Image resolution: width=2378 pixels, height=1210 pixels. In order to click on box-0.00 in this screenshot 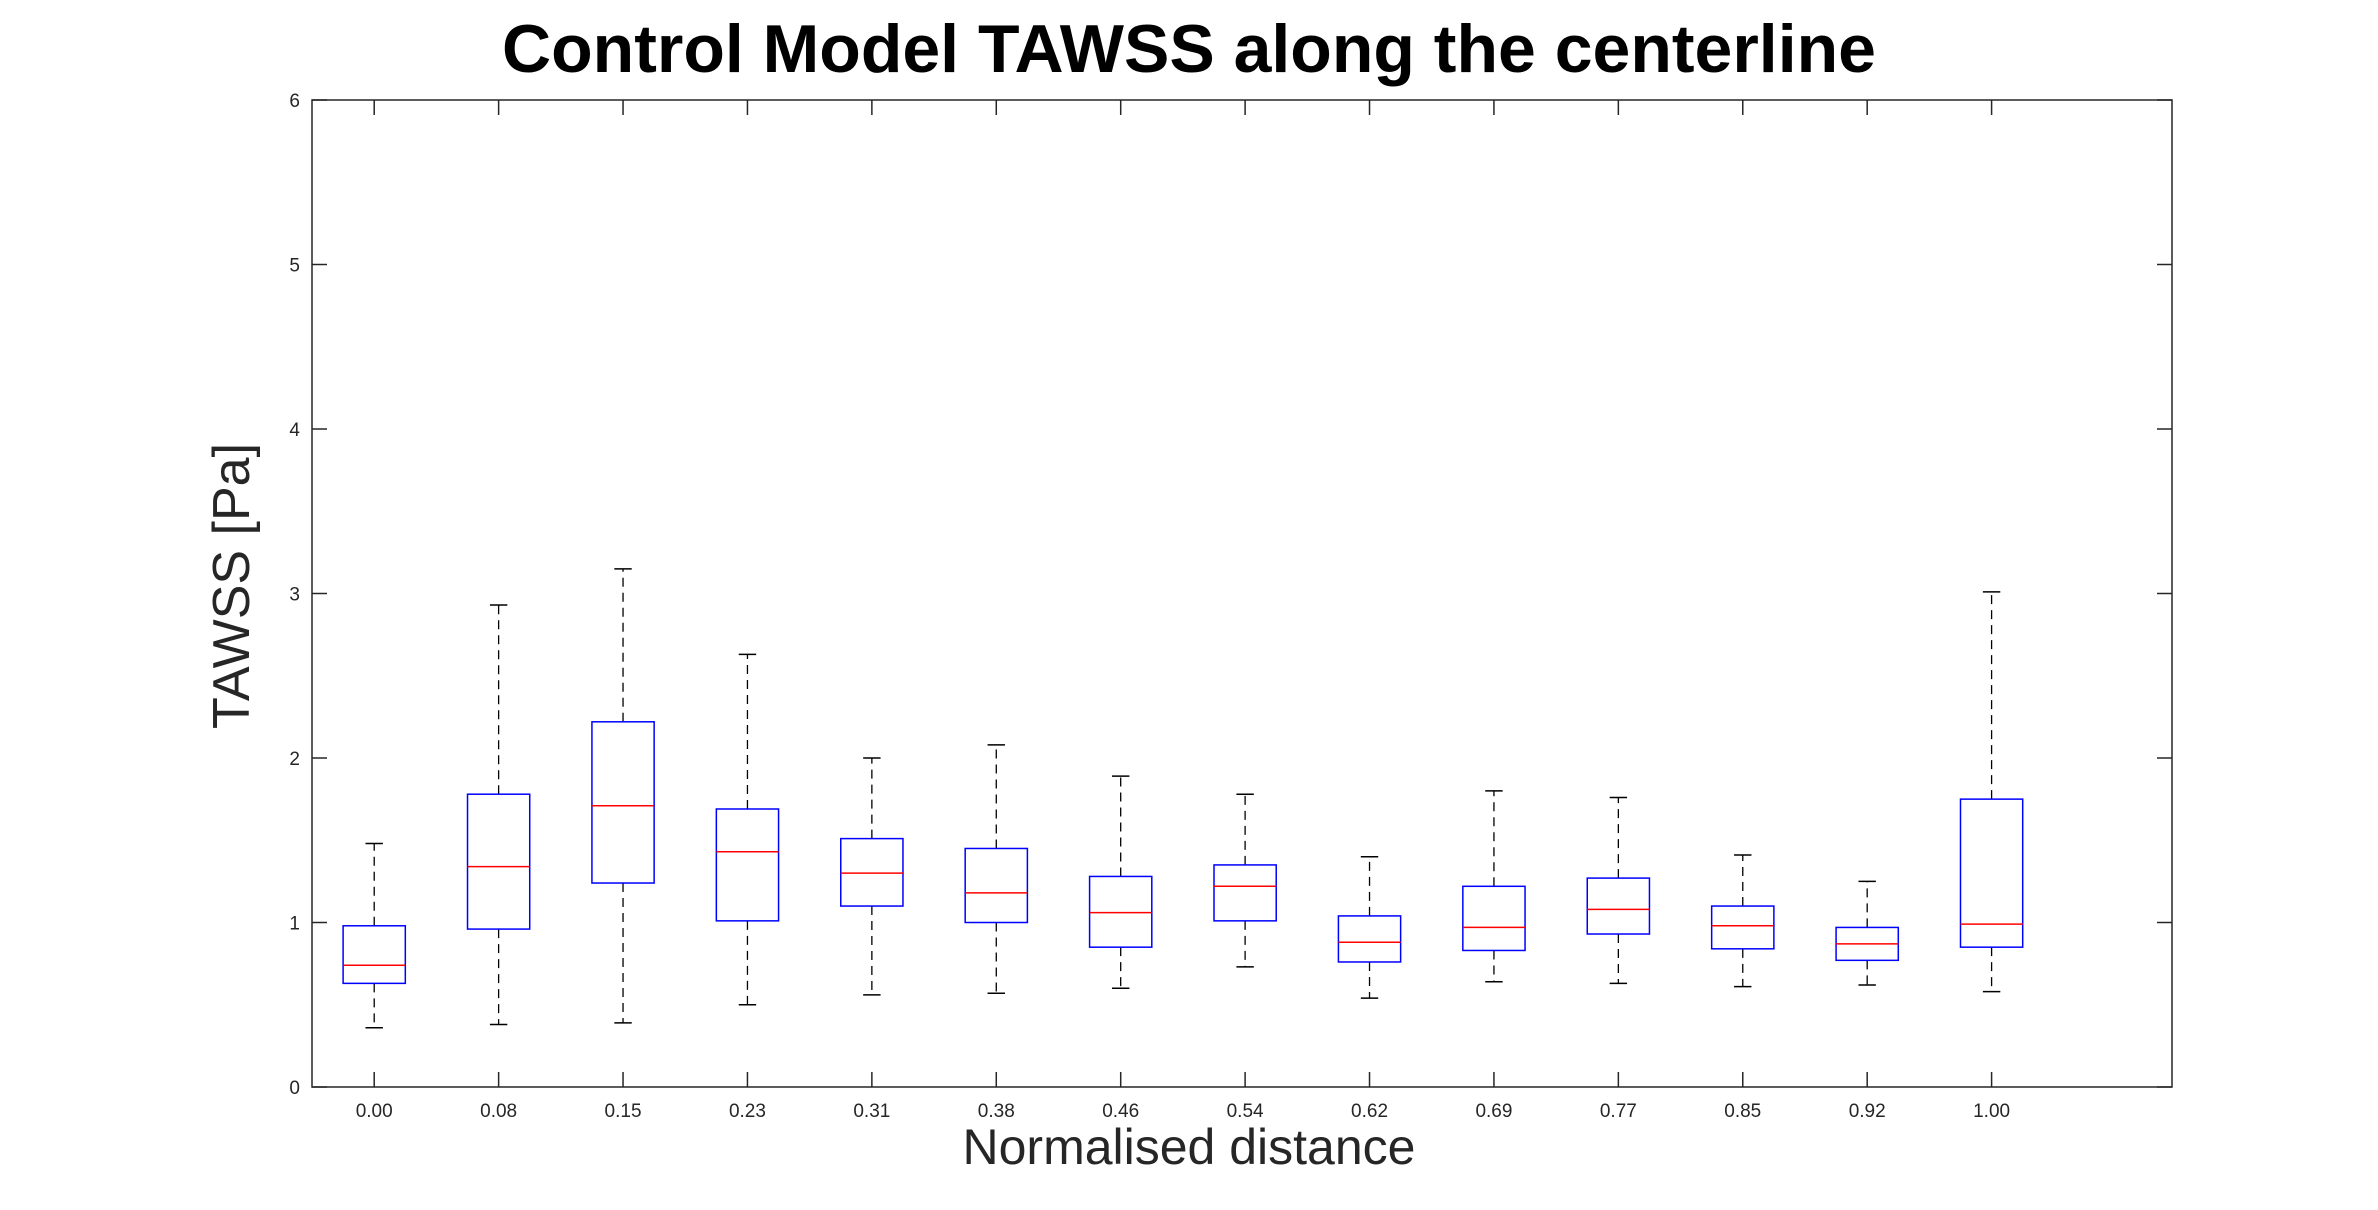, I will do `click(374, 935)`.